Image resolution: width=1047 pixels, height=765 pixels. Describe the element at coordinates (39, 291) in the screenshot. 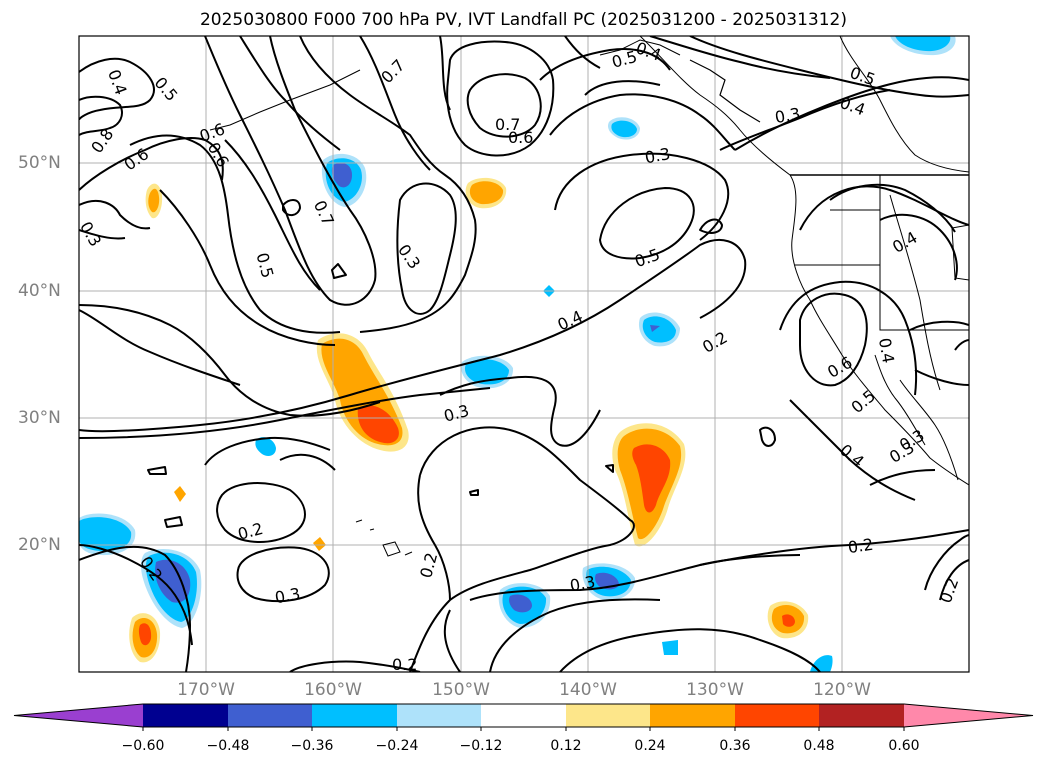

I see `lat-label: 40°N` at that location.